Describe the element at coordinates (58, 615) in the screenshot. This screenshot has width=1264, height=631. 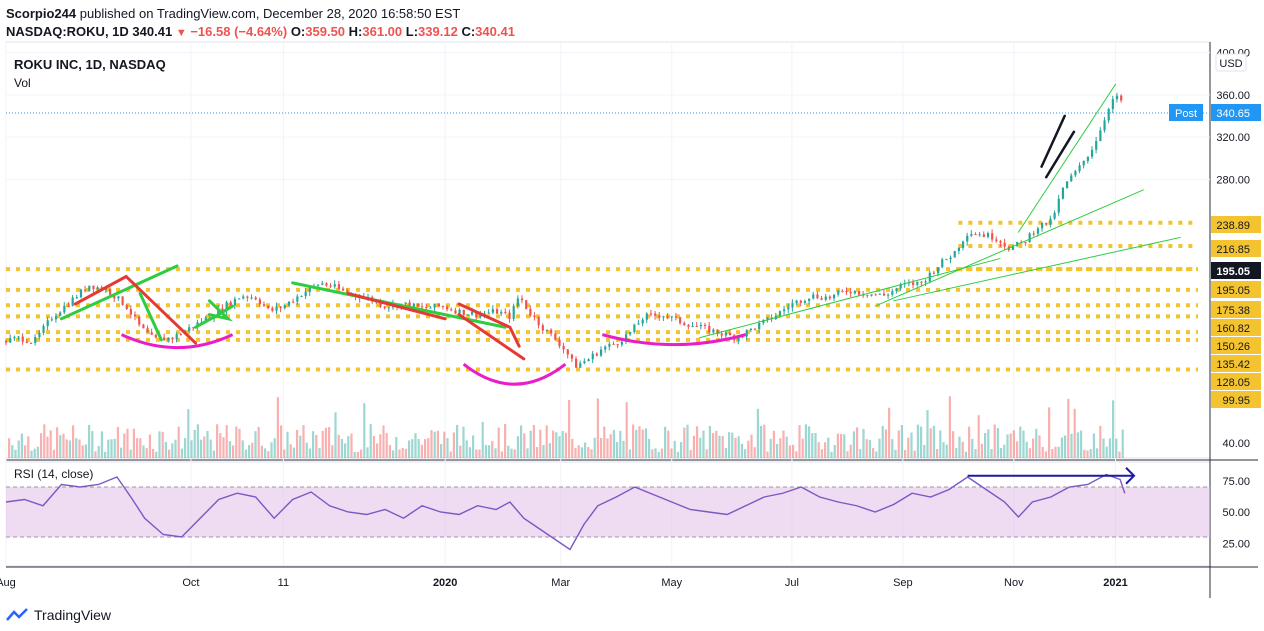
I see `tradingview-brand: TradingView` at that location.